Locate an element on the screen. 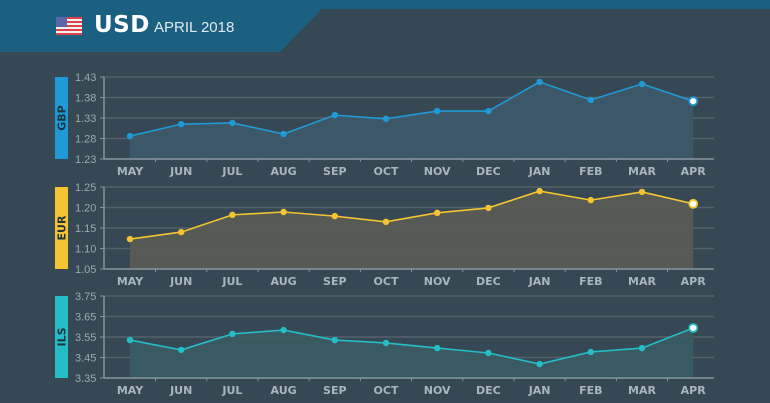 The height and width of the screenshot is (403, 770). eur-xtick-label: JUN is located at coordinates (180, 281).